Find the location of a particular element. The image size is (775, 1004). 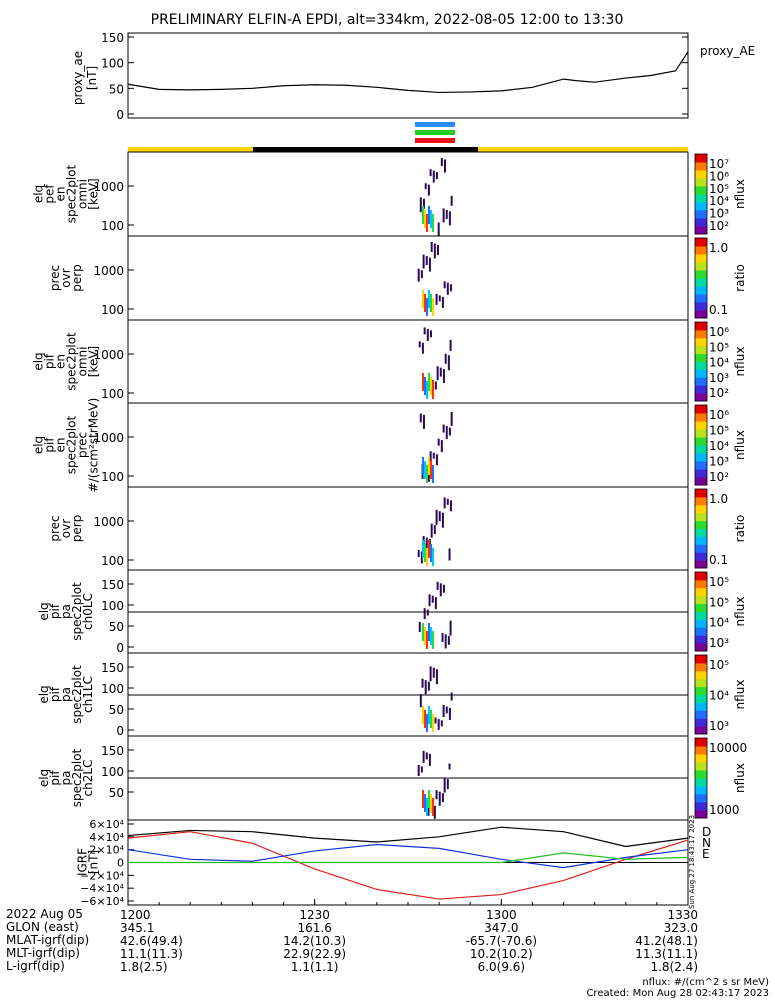

panel-pa_ch2-ytick-label: 50 is located at coordinates (116, 793).